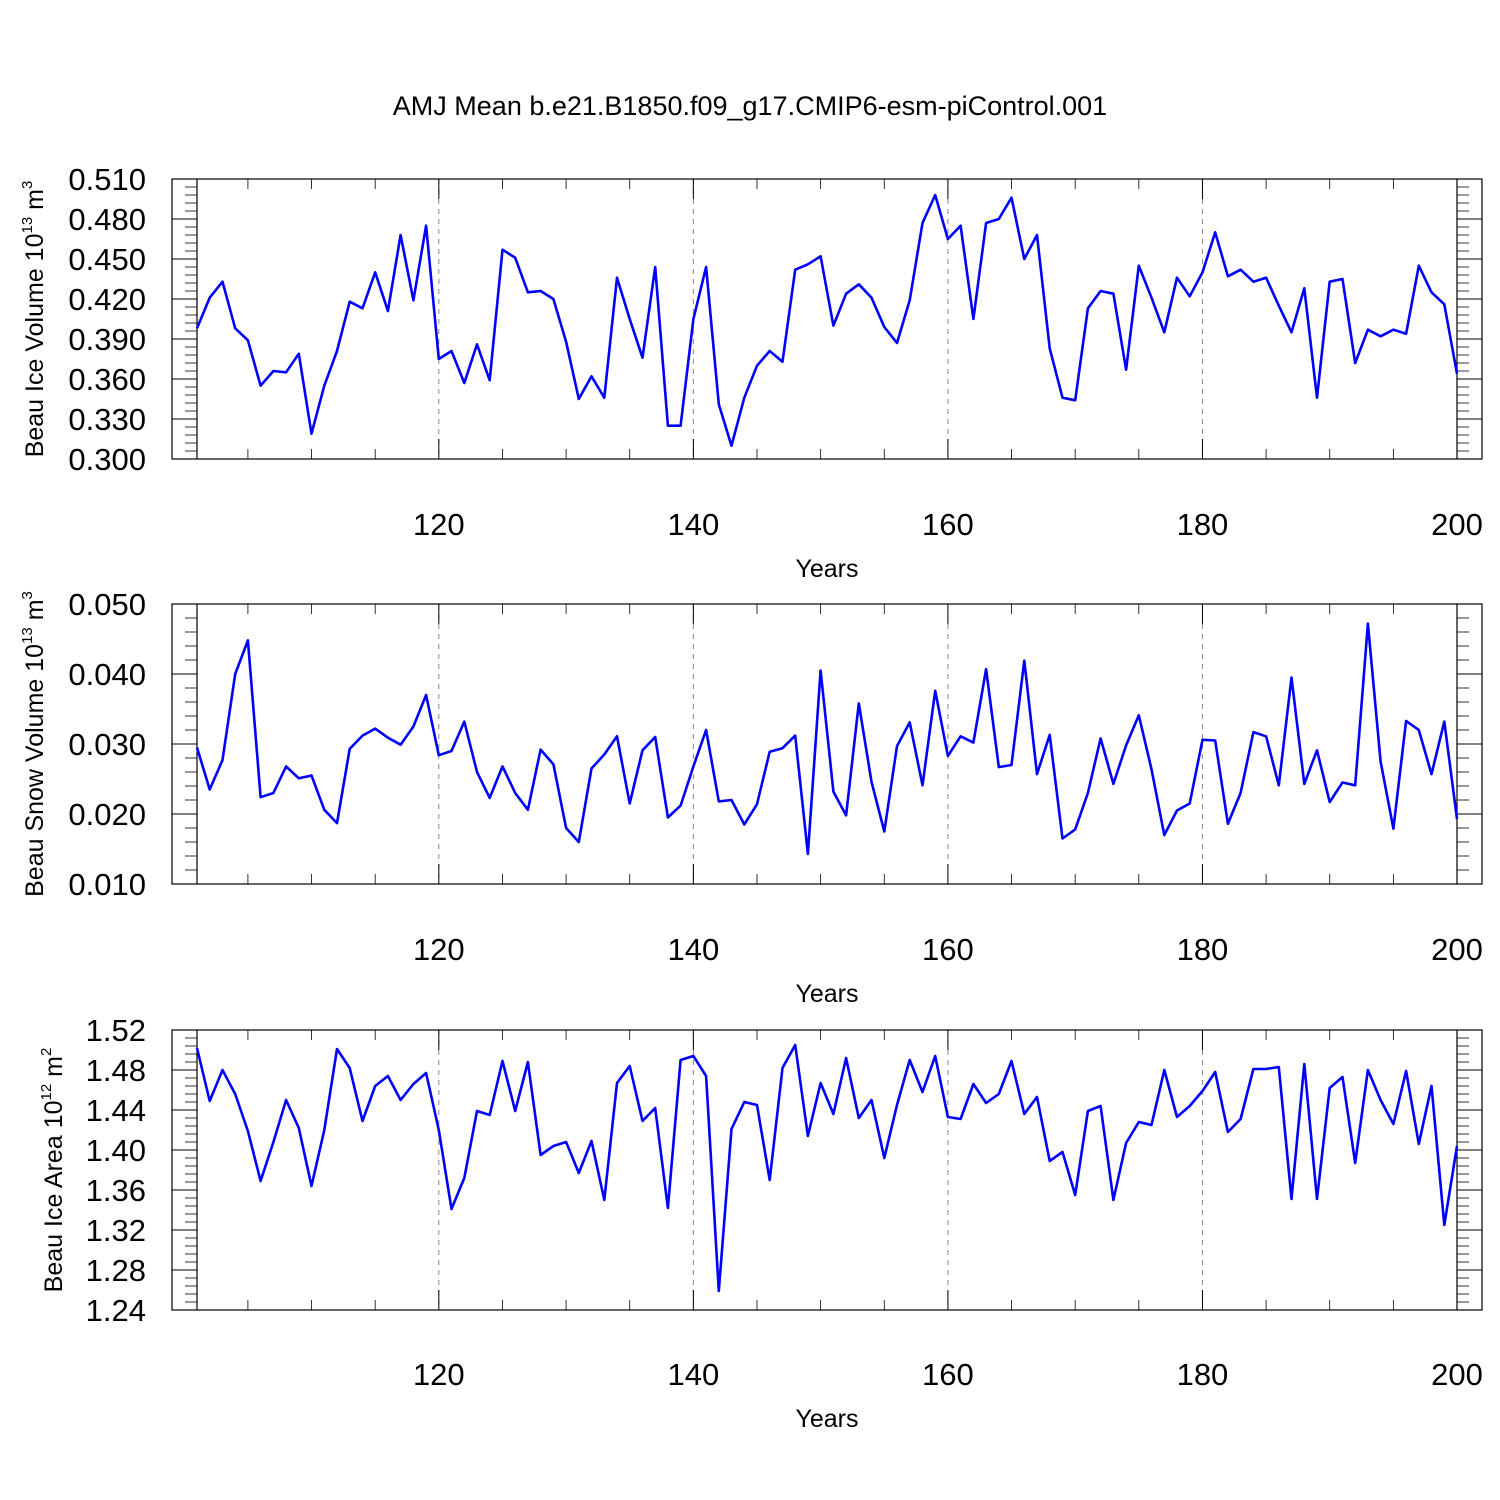  What do you see at coordinates (107, 814) in the screenshot?
I see `y-tick-label: 0.020` at bounding box center [107, 814].